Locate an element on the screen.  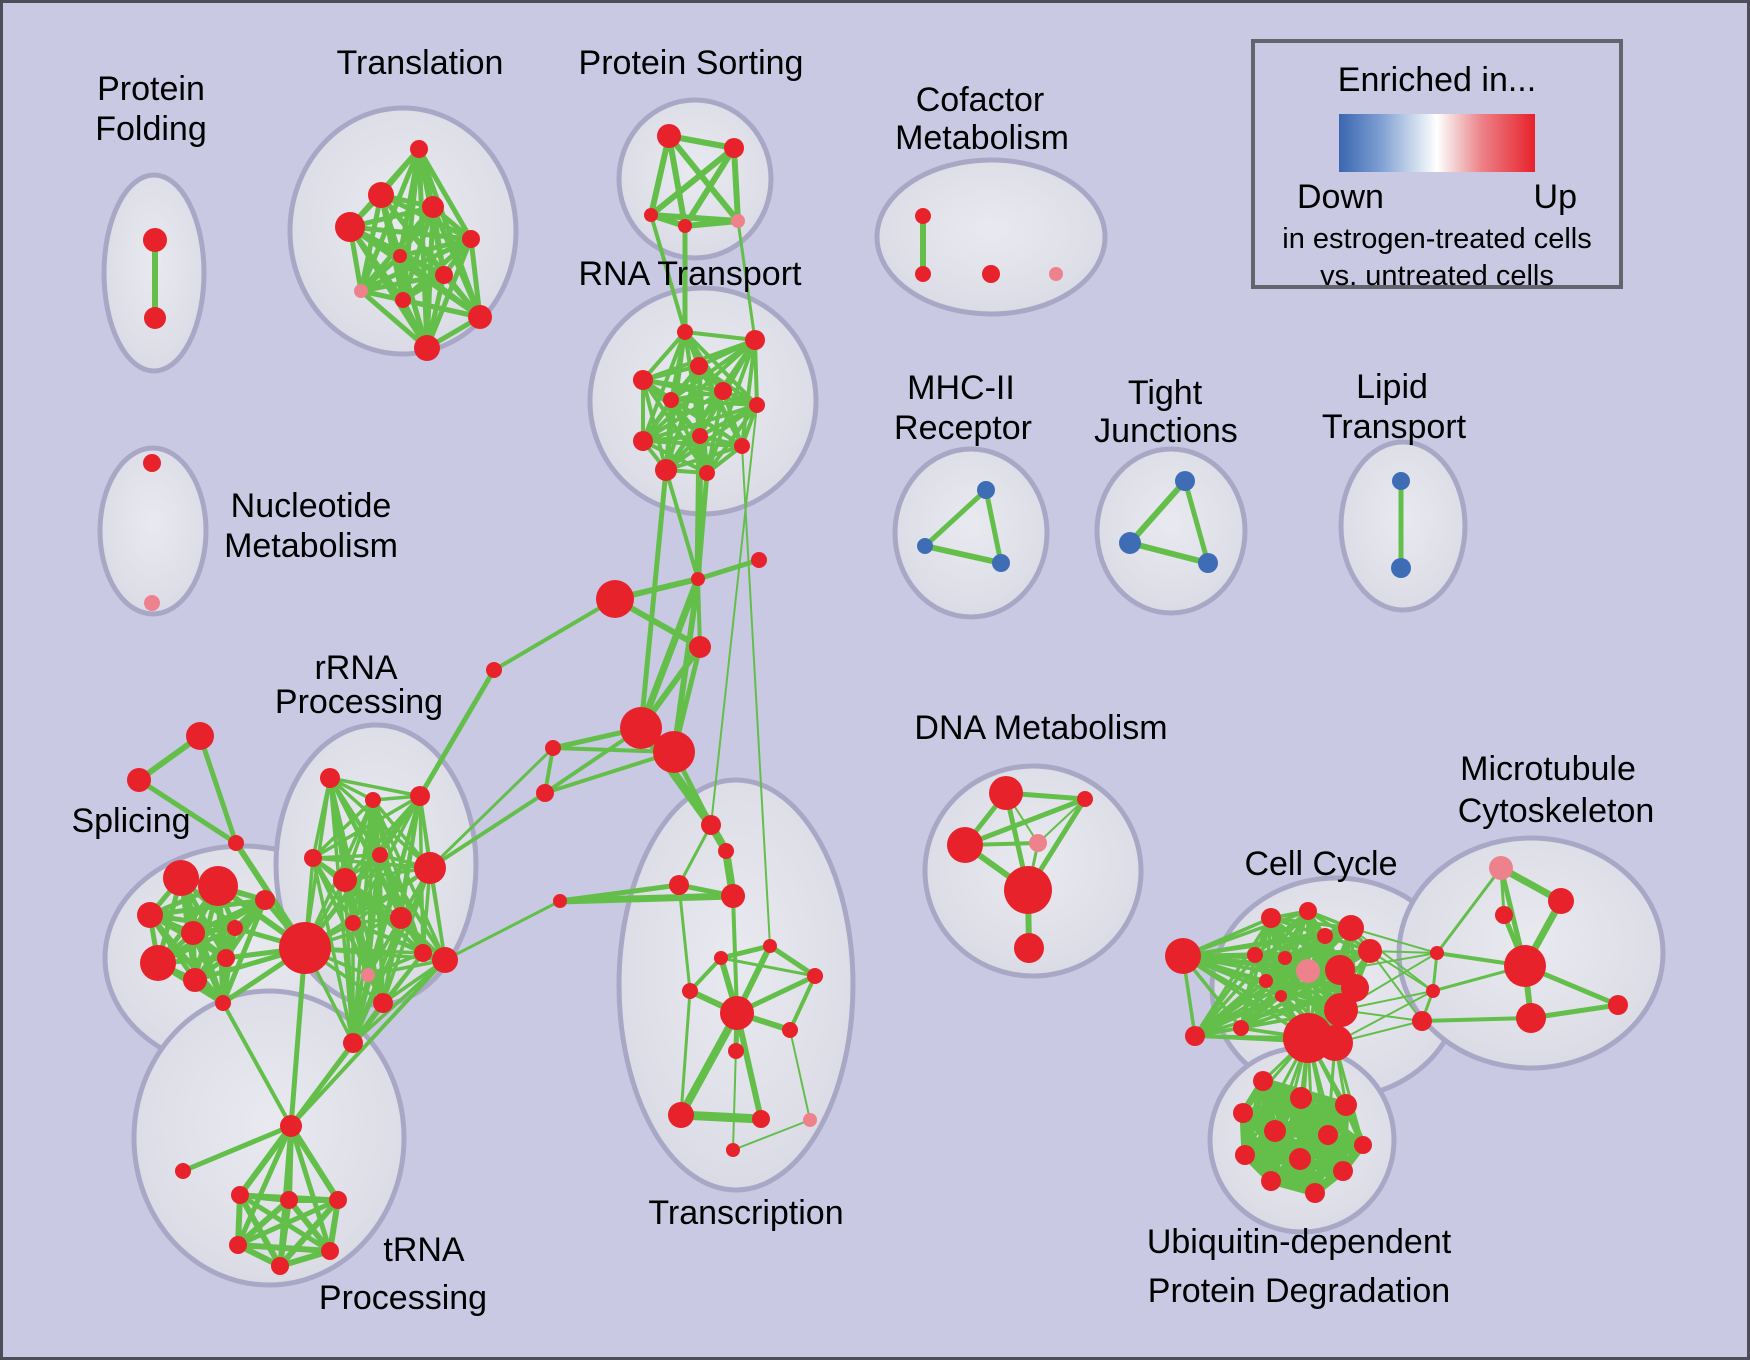
cluster-label-ubiquitin-degradation-0: Ubiquitin-dependent is located at coordinates (1299, 1242).